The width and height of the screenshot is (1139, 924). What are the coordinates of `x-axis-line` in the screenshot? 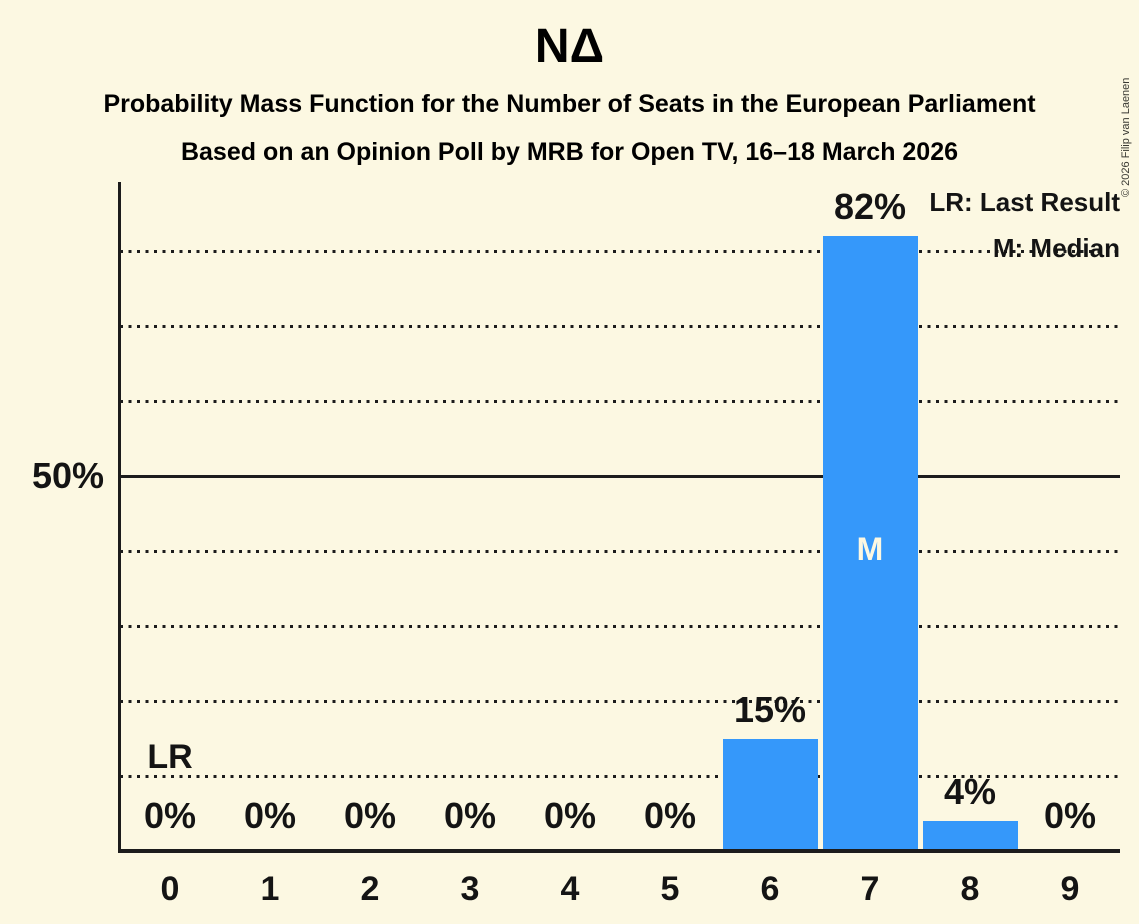 It's located at (619, 851).